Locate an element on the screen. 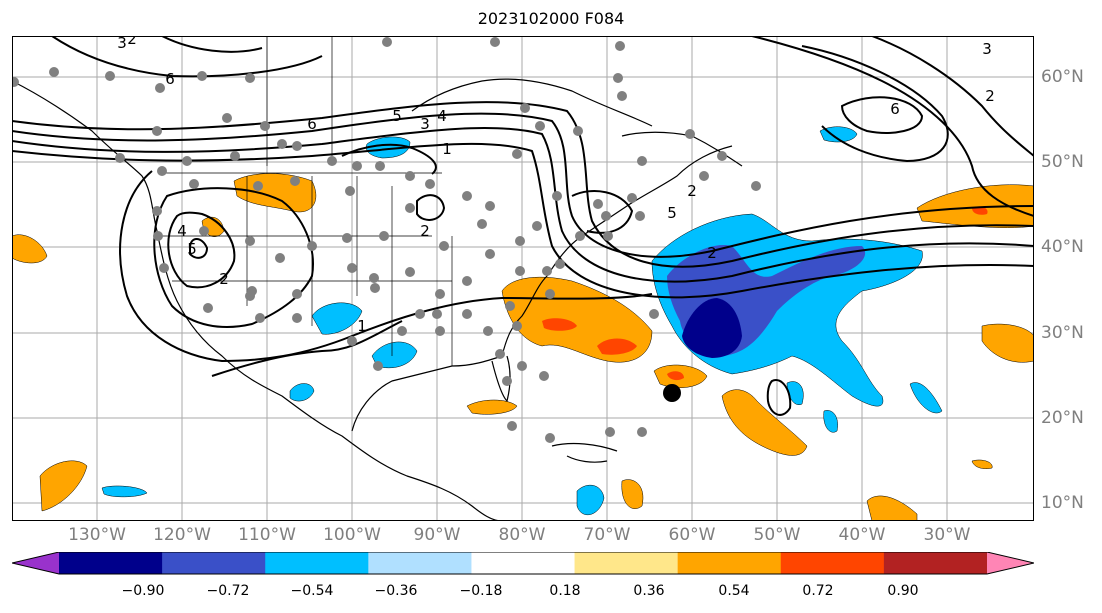 The image size is (1102, 613). colorbar-tick-label: 0.90 is located at coordinates (903, 591).